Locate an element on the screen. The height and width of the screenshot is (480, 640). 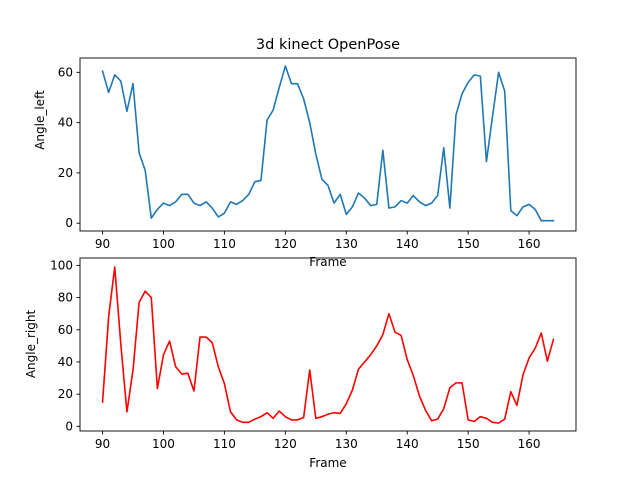
y-tick-label: 100 is located at coordinates (61, 265).